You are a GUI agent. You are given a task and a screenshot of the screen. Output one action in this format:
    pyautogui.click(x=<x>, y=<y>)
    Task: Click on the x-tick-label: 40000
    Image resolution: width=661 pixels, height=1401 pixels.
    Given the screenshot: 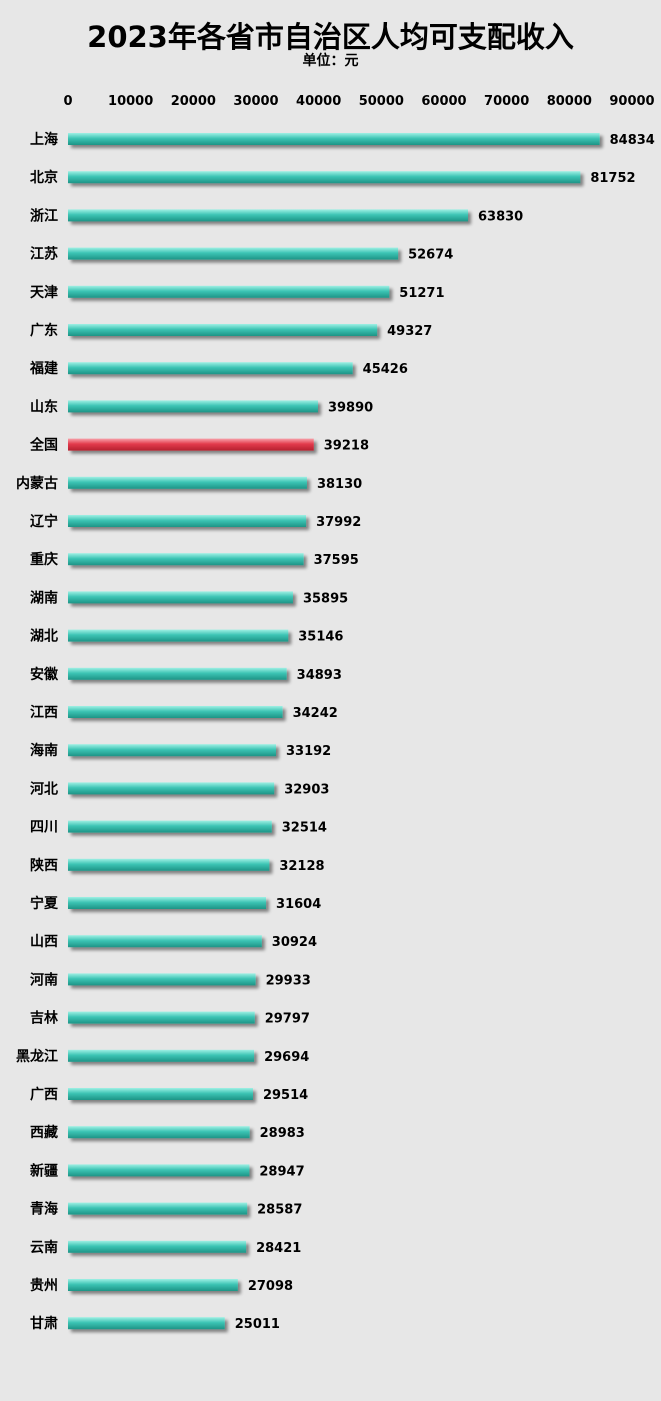 What is the action you would take?
    pyautogui.click(x=318, y=101)
    